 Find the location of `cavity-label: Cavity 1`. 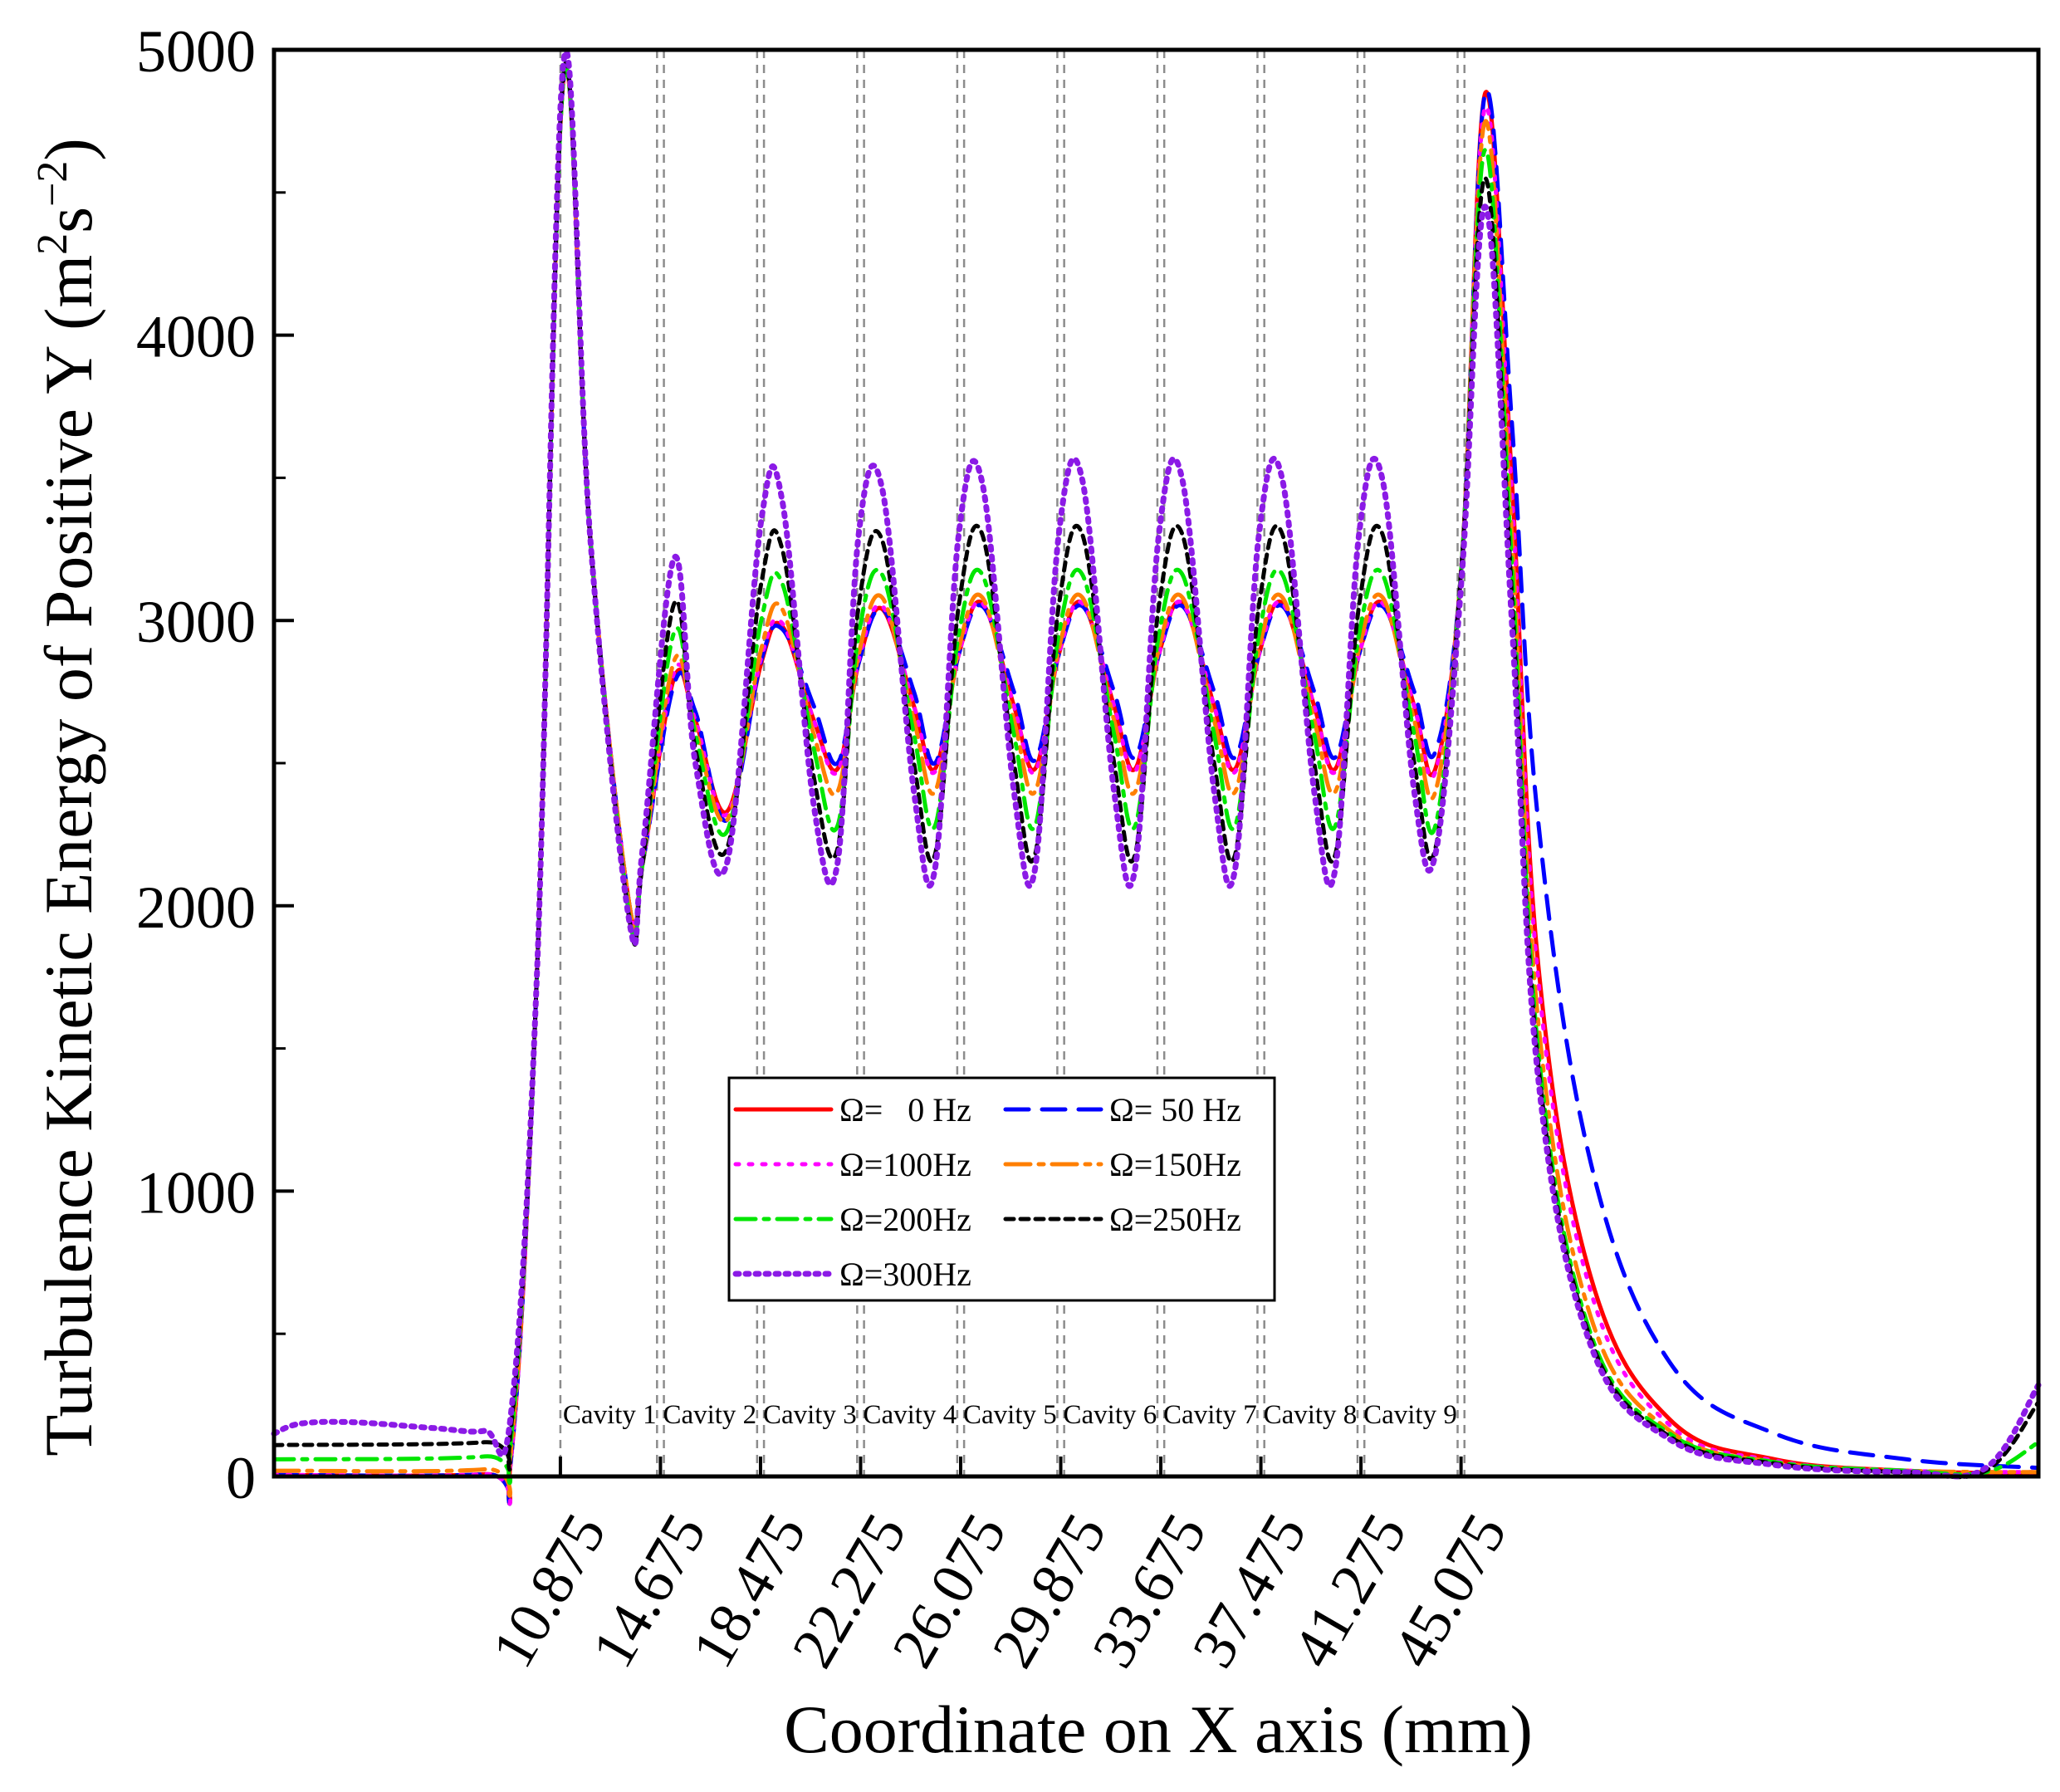

cavity-label: Cavity 1 is located at coordinates (610, 1415).